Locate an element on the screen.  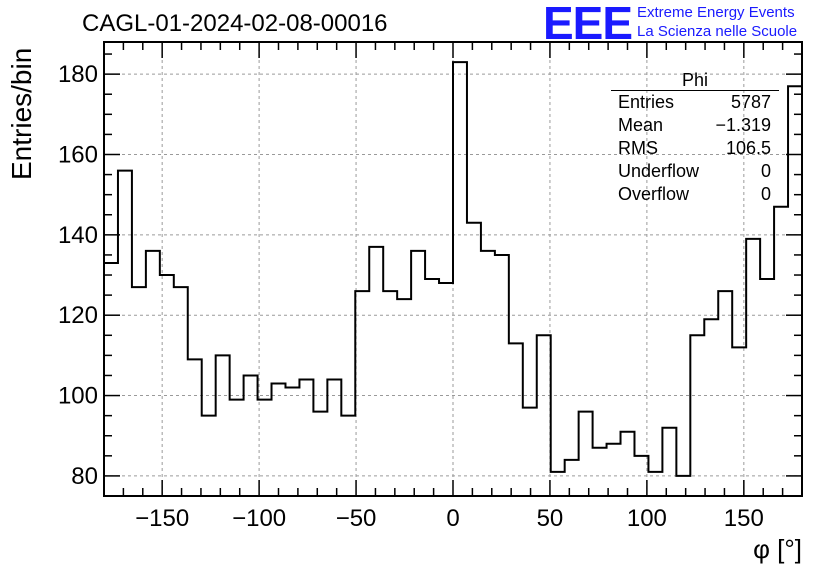
stats-label: Overflow is located at coordinates (654, 194).